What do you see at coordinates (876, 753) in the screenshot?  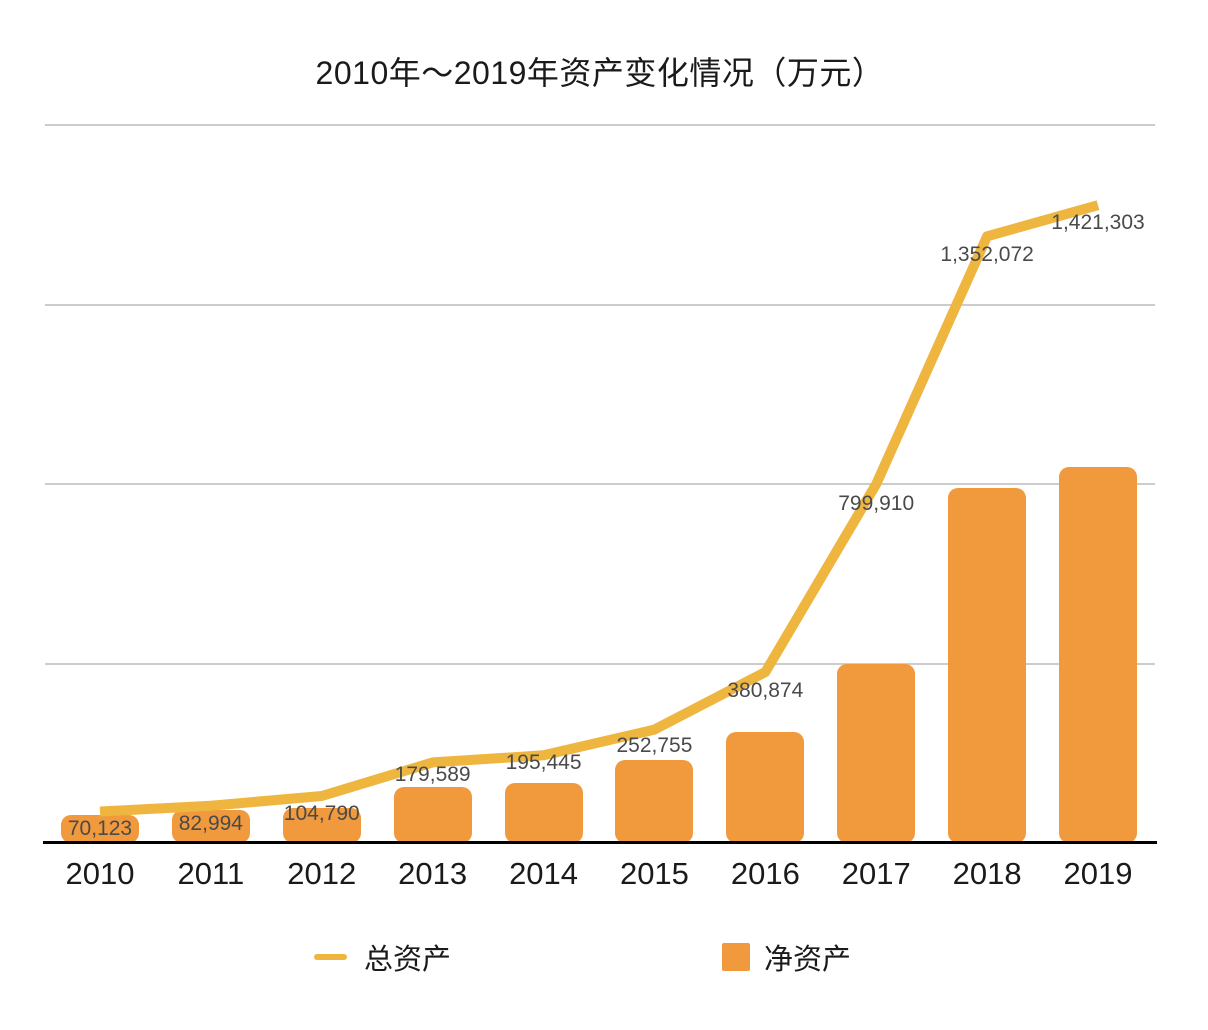 I see `bar-2017` at bounding box center [876, 753].